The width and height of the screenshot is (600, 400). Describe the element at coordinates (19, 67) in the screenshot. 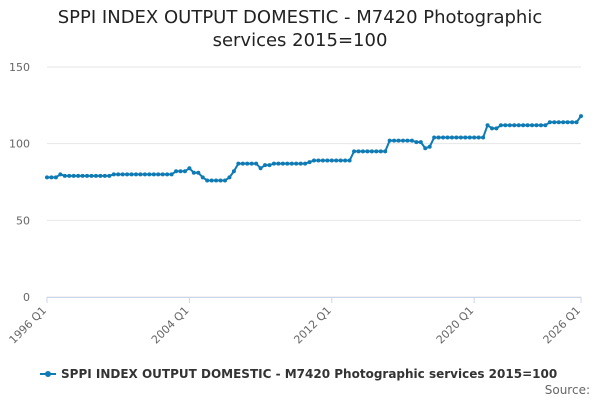

I see `y-tick-label: 150` at that location.